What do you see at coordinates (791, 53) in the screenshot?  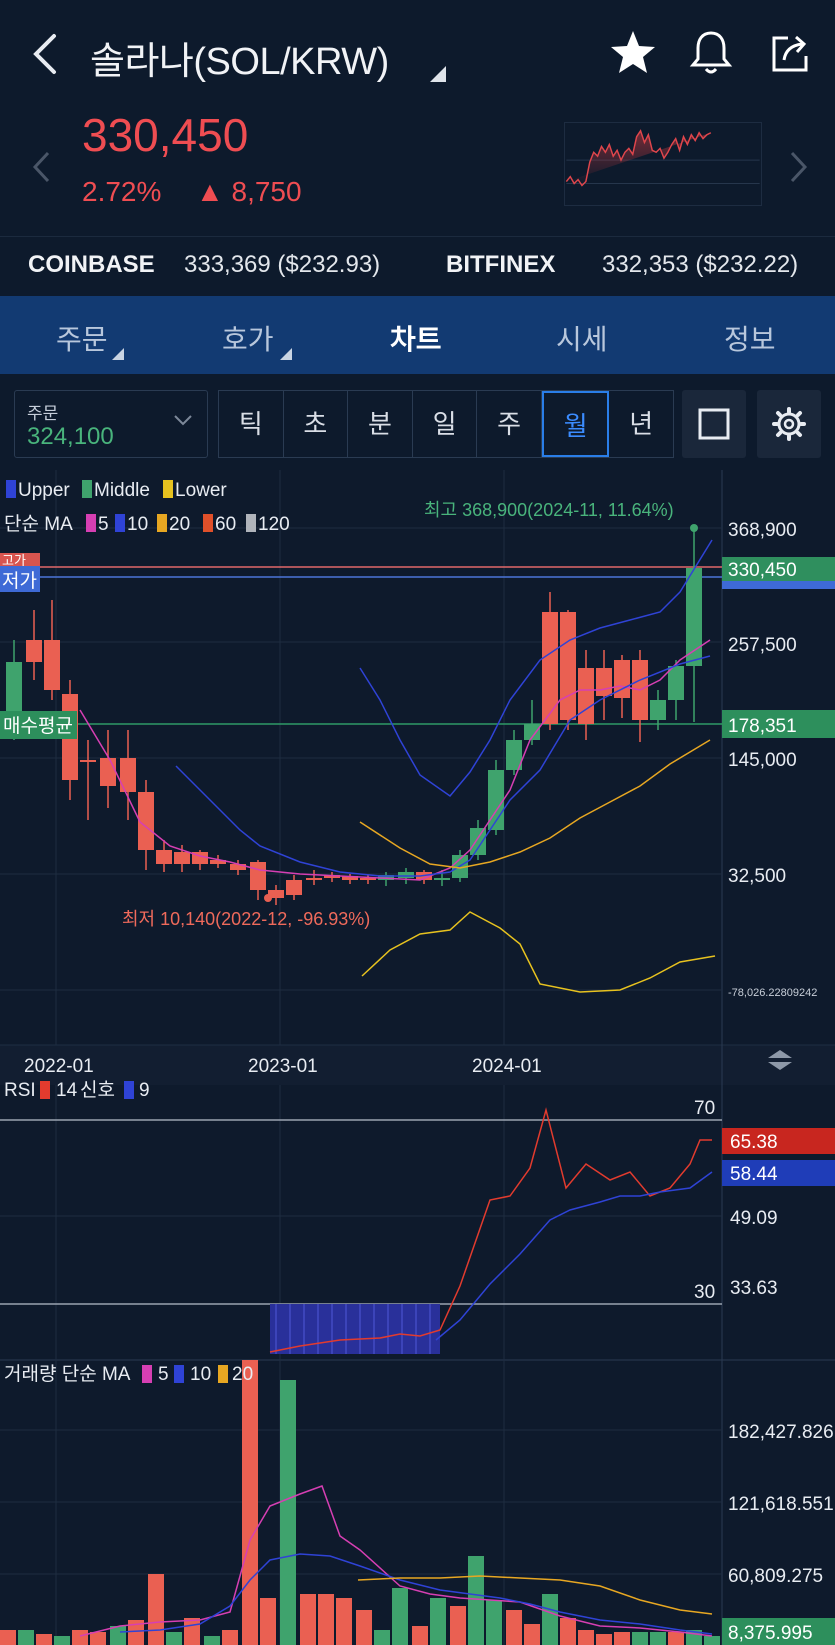 I see `share-icon` at bounding box center [791, 53].